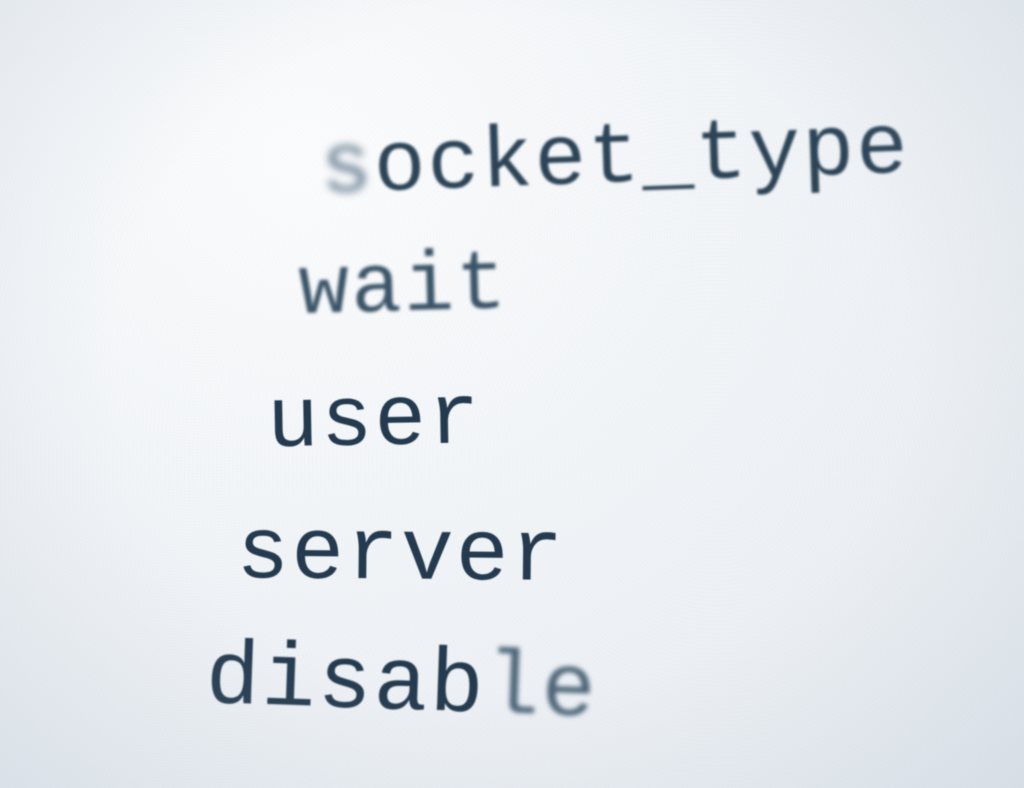  Describe the element at coordinates (374, 421) in the screenshot. I see `keyword-user: user` at that location.